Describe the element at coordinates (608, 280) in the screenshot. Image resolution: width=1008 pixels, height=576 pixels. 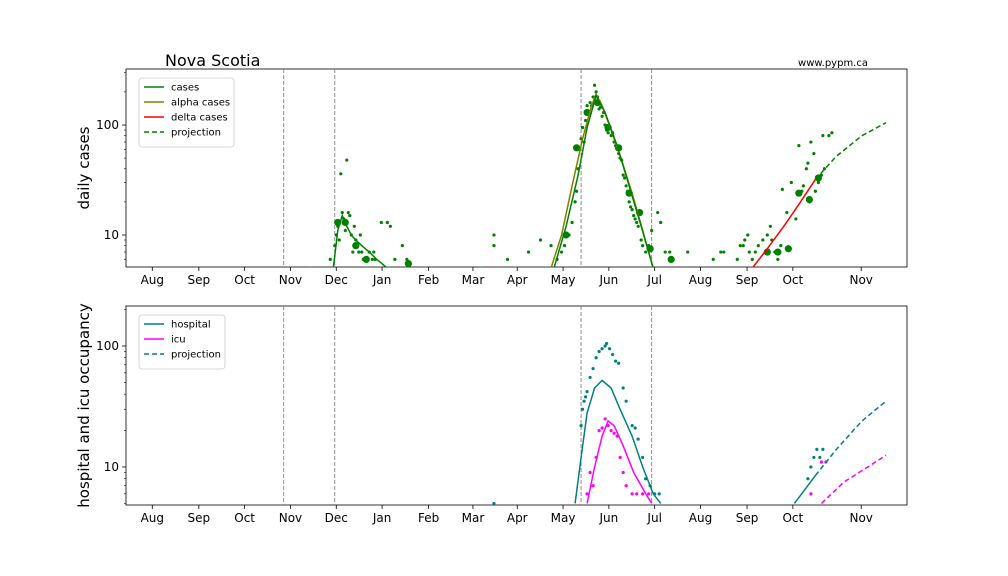
I see `x-tick-label: Jun` at that location.